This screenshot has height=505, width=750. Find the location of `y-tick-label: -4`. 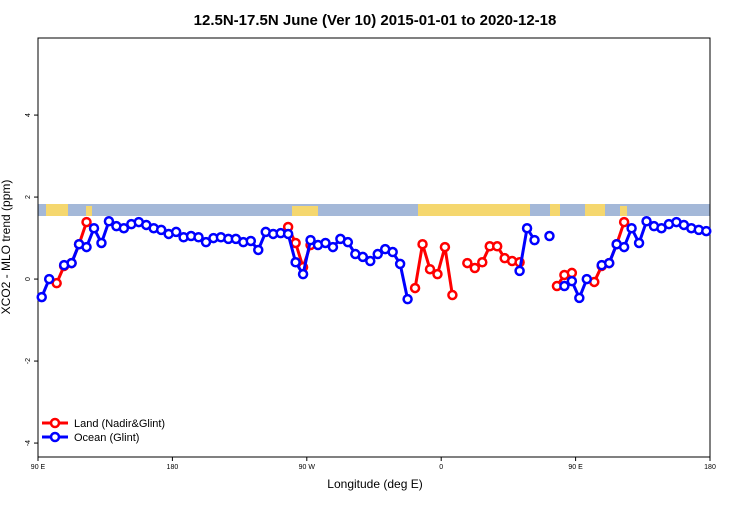

y-tick-label: -4 is located at coordinates (28, 443).